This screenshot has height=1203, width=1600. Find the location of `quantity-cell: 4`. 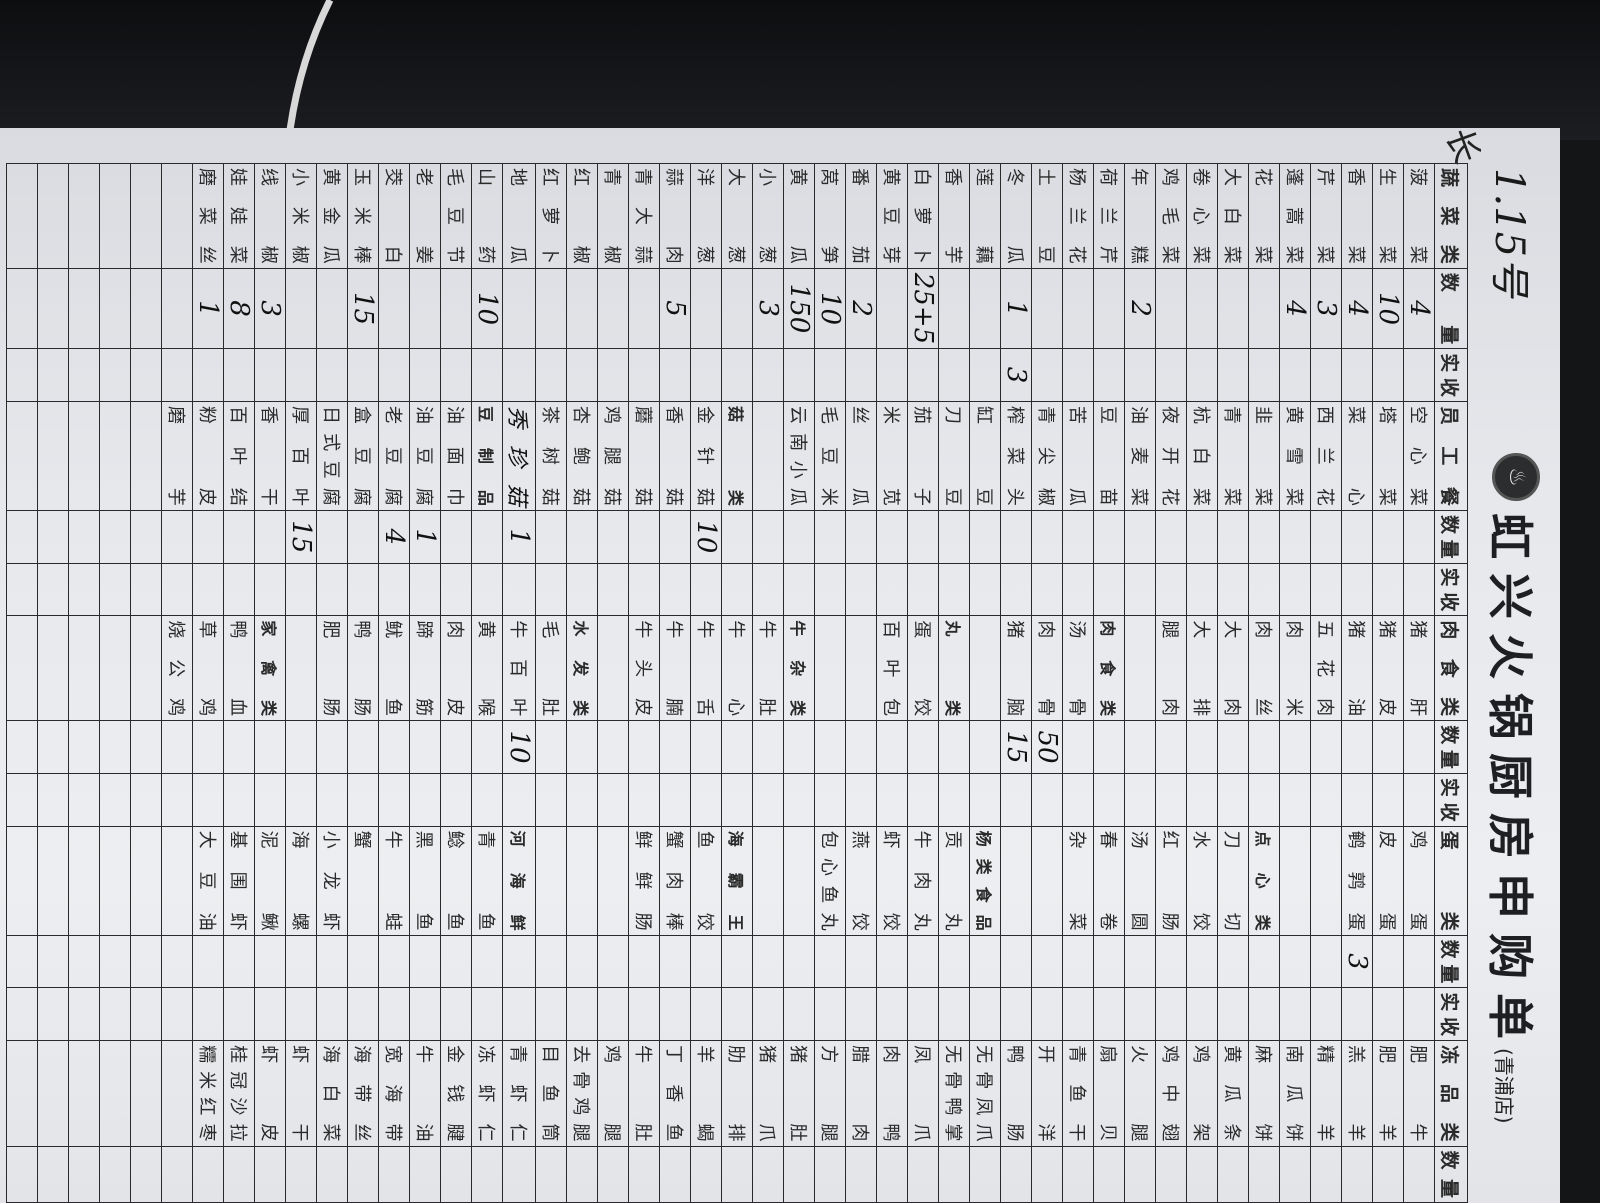

quantity-cell: 4 is located at coordinates (1295, 308).